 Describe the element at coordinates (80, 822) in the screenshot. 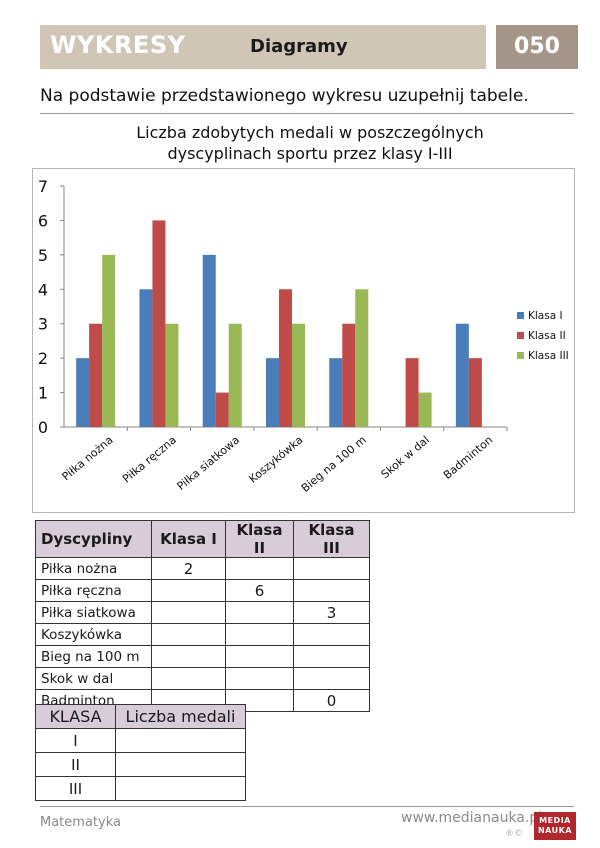

I see `footer-subject: Matematyka` at that location.